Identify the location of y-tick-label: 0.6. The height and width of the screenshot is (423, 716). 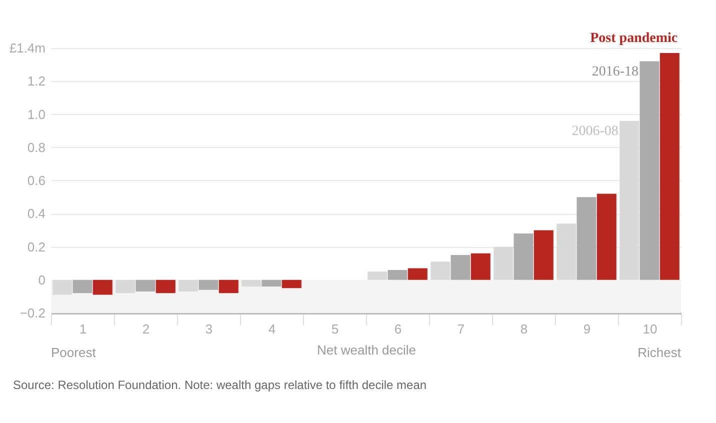
(36, 180).